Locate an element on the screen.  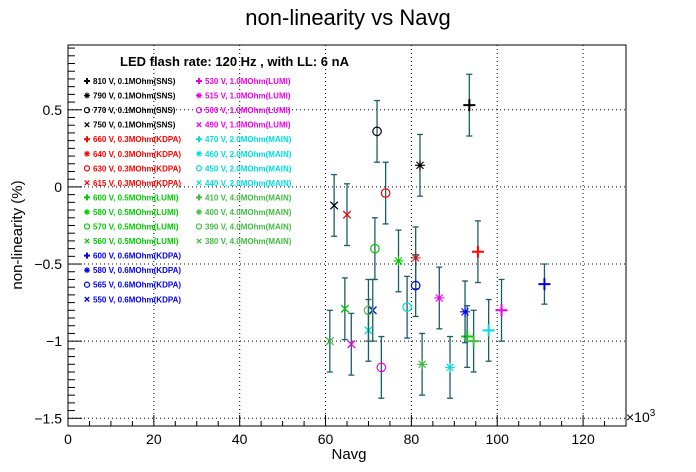
x-tick-label: 40 is located at coordinates (240, 439).